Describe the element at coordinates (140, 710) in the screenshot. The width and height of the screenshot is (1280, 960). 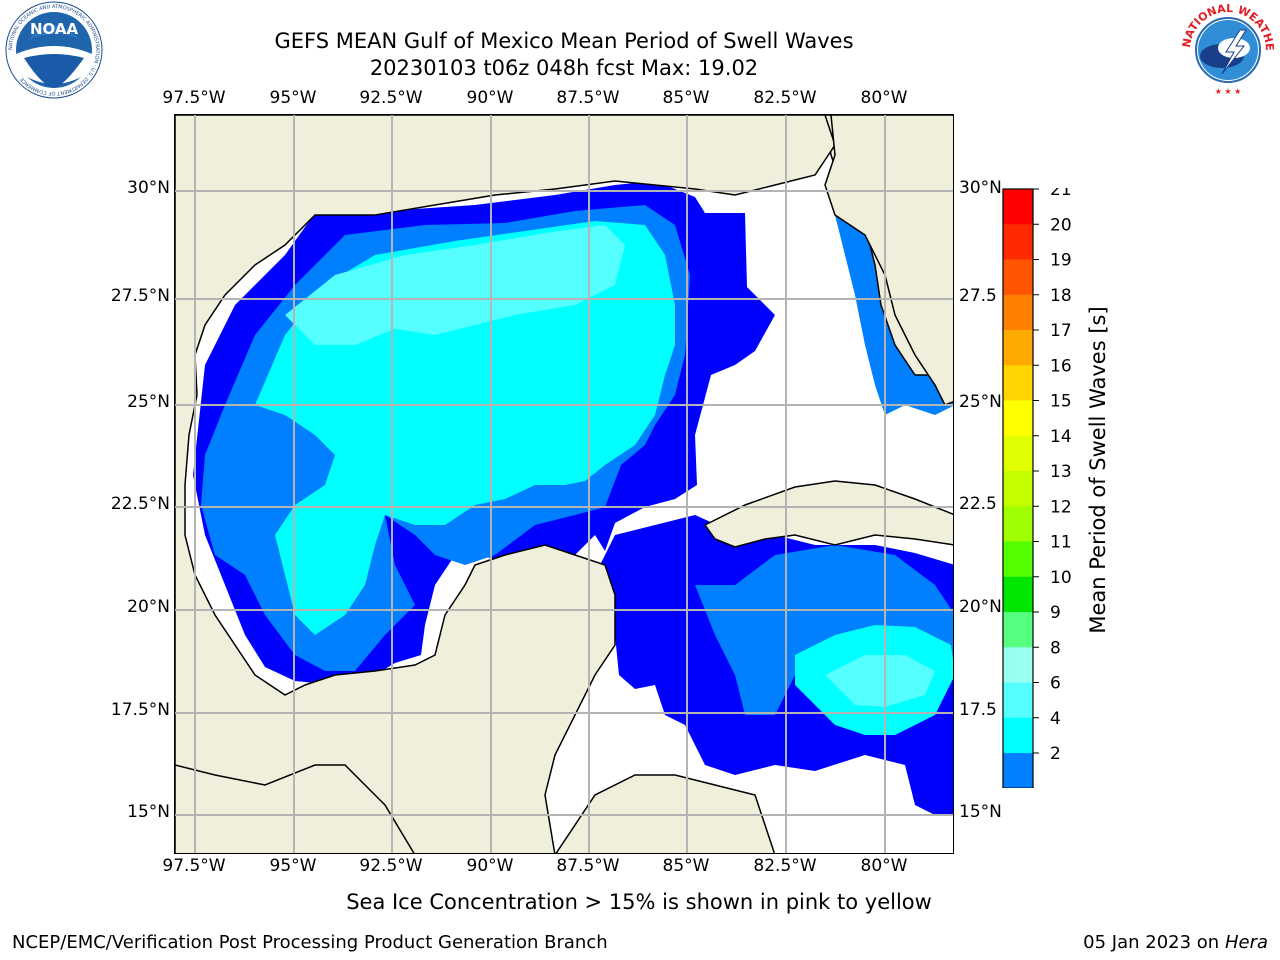
I see `lat-tick-left-5: 17.5°N` at that location.